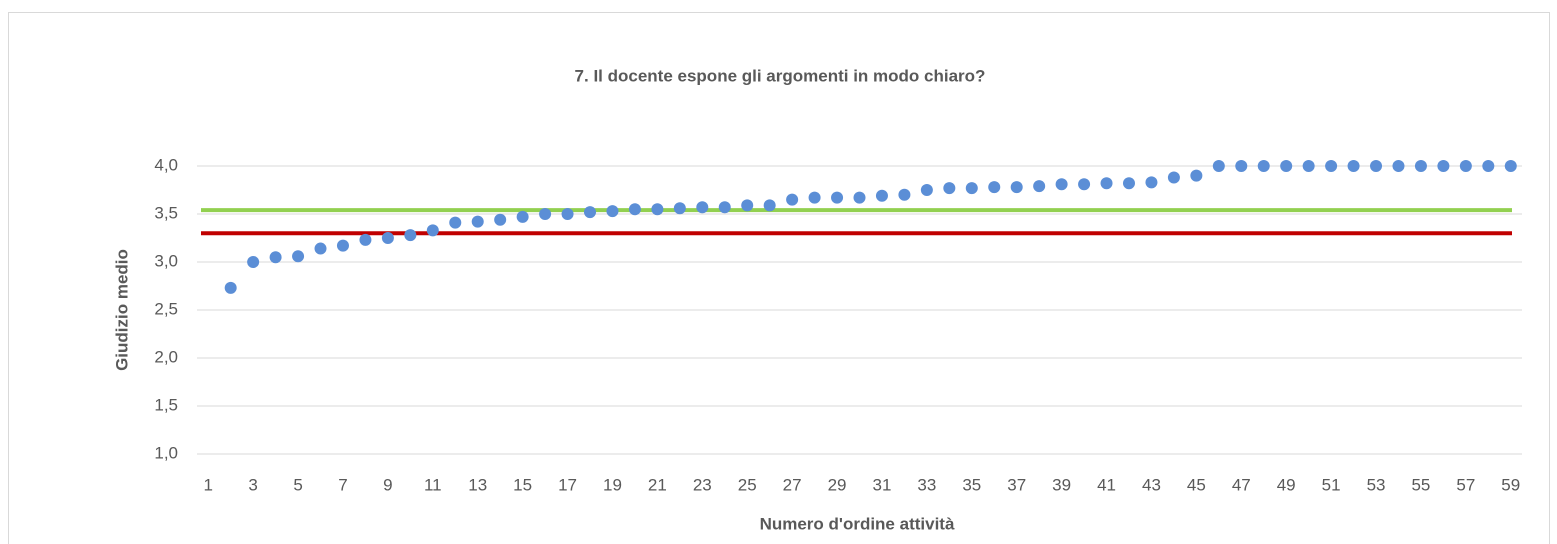 Image resolution: width=1557 pixels, height=544 pixels. I want to click on x-tick-label: 57, so click(1465, 484).